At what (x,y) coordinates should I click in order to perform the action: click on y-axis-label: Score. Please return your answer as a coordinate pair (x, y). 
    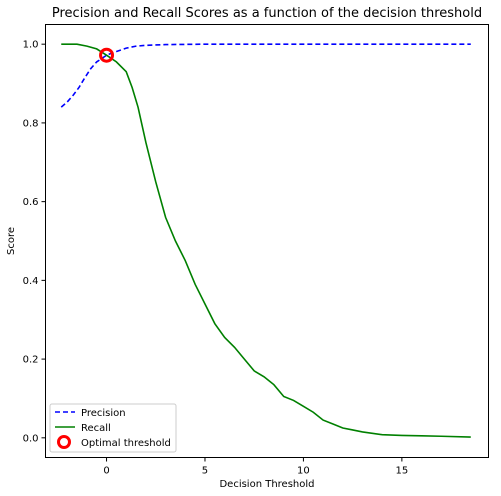
    Looking at the image, I should click on (11, 241).